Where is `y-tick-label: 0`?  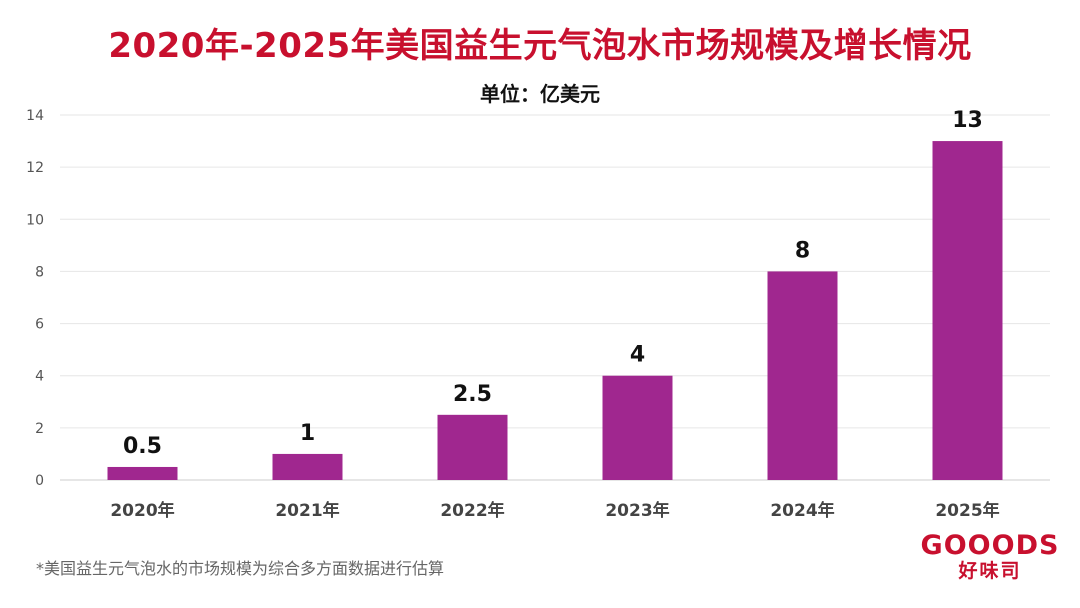 y-tick-label: 0 is located at coordinates (39, 481).